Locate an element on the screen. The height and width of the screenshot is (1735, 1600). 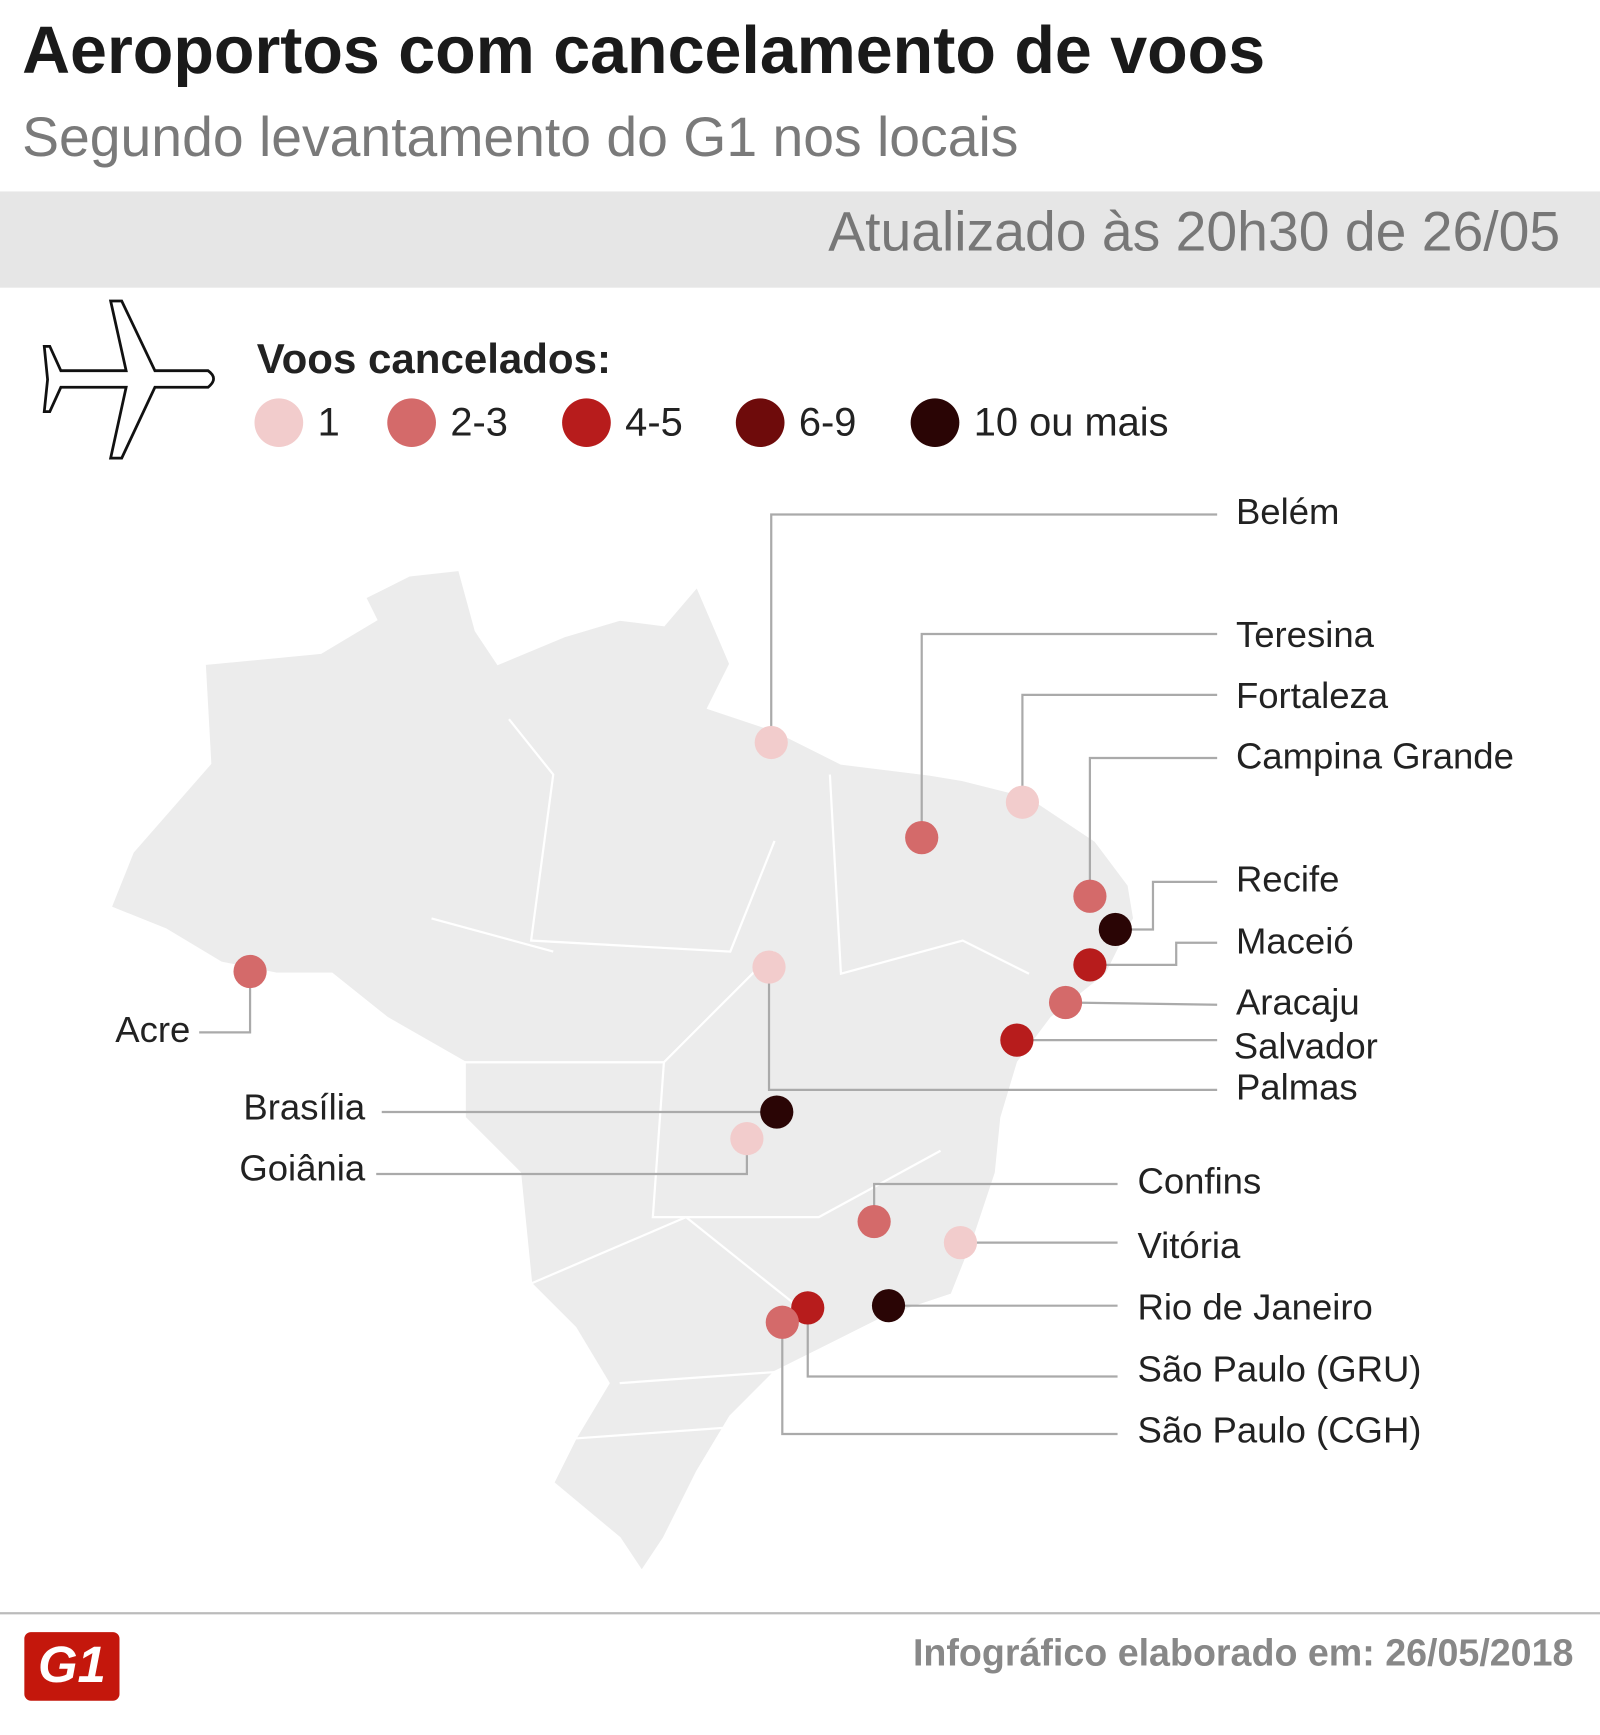
updated: Atualizado às 20h30 de 26/05 is located at coordinates (1194, 231).